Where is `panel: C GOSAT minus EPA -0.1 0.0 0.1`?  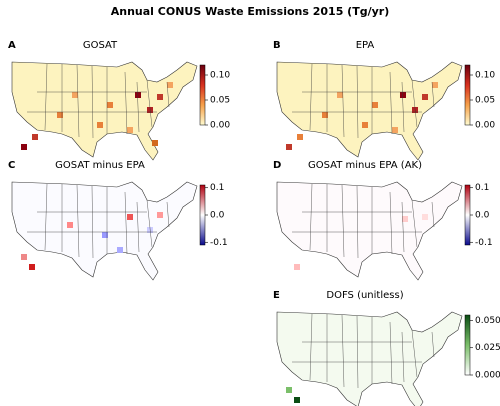 panel: C GOSAT minus EPA -0.1 0.0 0.1 is located at coordinates (118, 220).